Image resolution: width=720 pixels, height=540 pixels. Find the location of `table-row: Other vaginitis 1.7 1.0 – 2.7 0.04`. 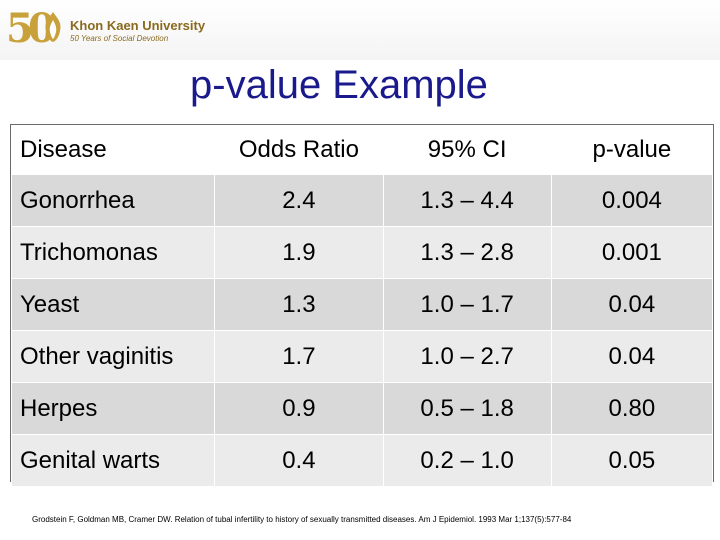

table-row: Other vaginitis 1.7 1.0 – 2.7 0.04 is located at coordinates (362, 356).